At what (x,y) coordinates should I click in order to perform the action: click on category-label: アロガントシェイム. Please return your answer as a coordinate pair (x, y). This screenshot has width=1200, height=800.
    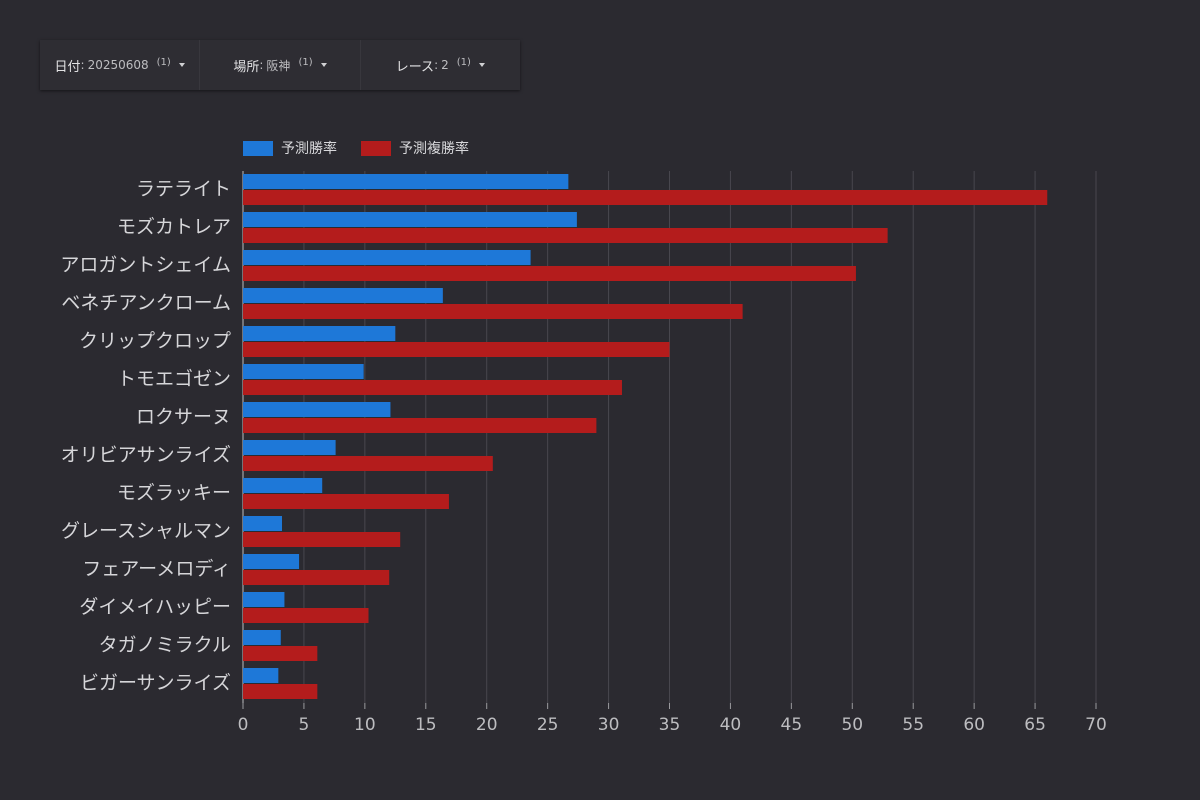
    Looking at the image, I should click on (145, 265).